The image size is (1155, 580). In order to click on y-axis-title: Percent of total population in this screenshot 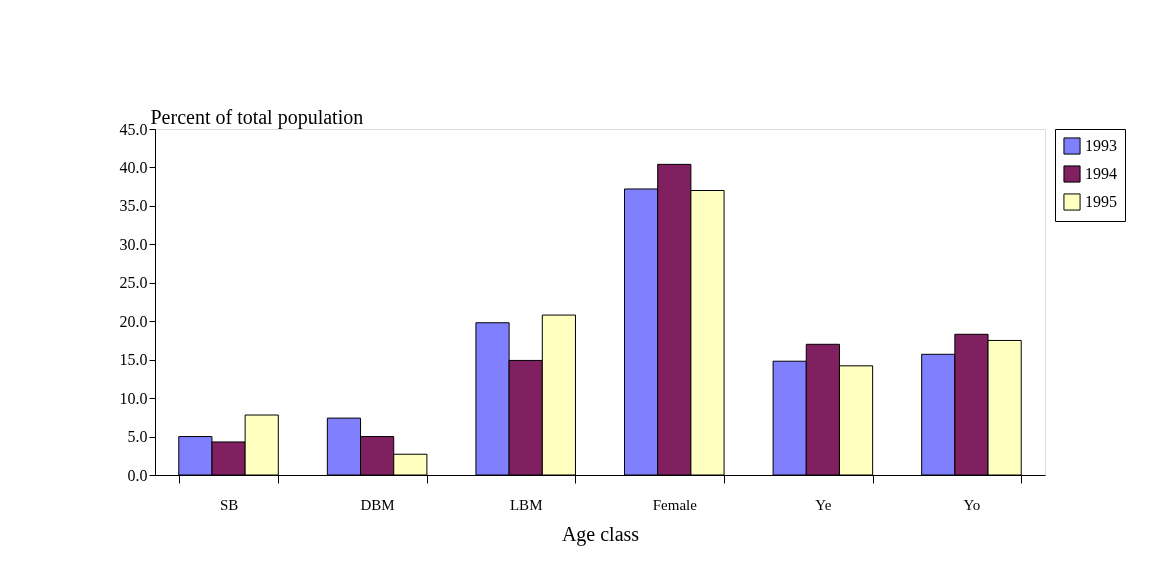, I will do `click(257, 117)`.